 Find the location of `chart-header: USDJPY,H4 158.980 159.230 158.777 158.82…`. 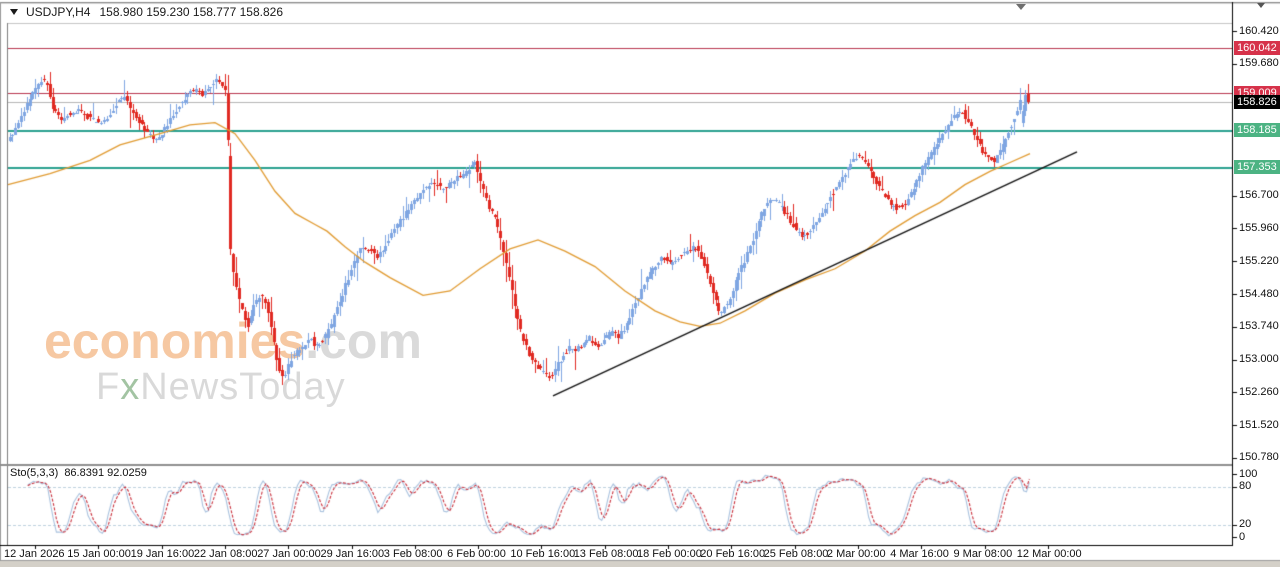

chart-header: USDJPY,H4 158.980 159.230 158.777 158.82… is located at coordinates (146, 12).